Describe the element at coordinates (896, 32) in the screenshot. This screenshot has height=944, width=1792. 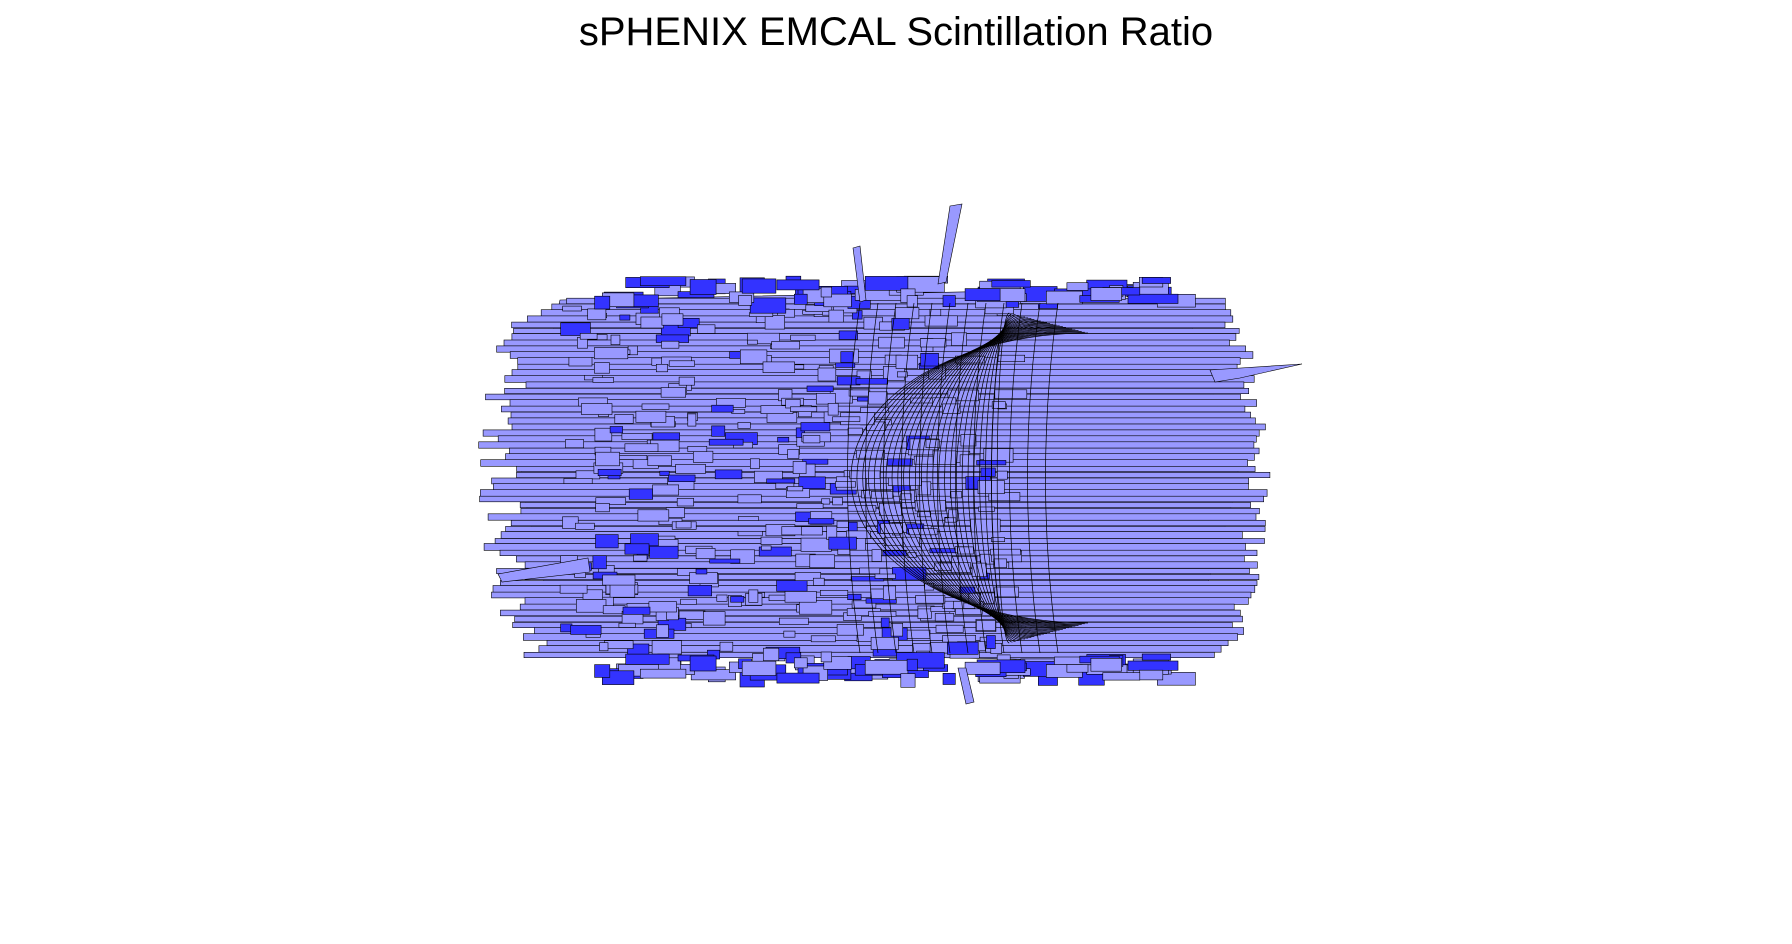
I see `chart-title: sPHENIX EMCAL Scintillation Ratio` at that location.